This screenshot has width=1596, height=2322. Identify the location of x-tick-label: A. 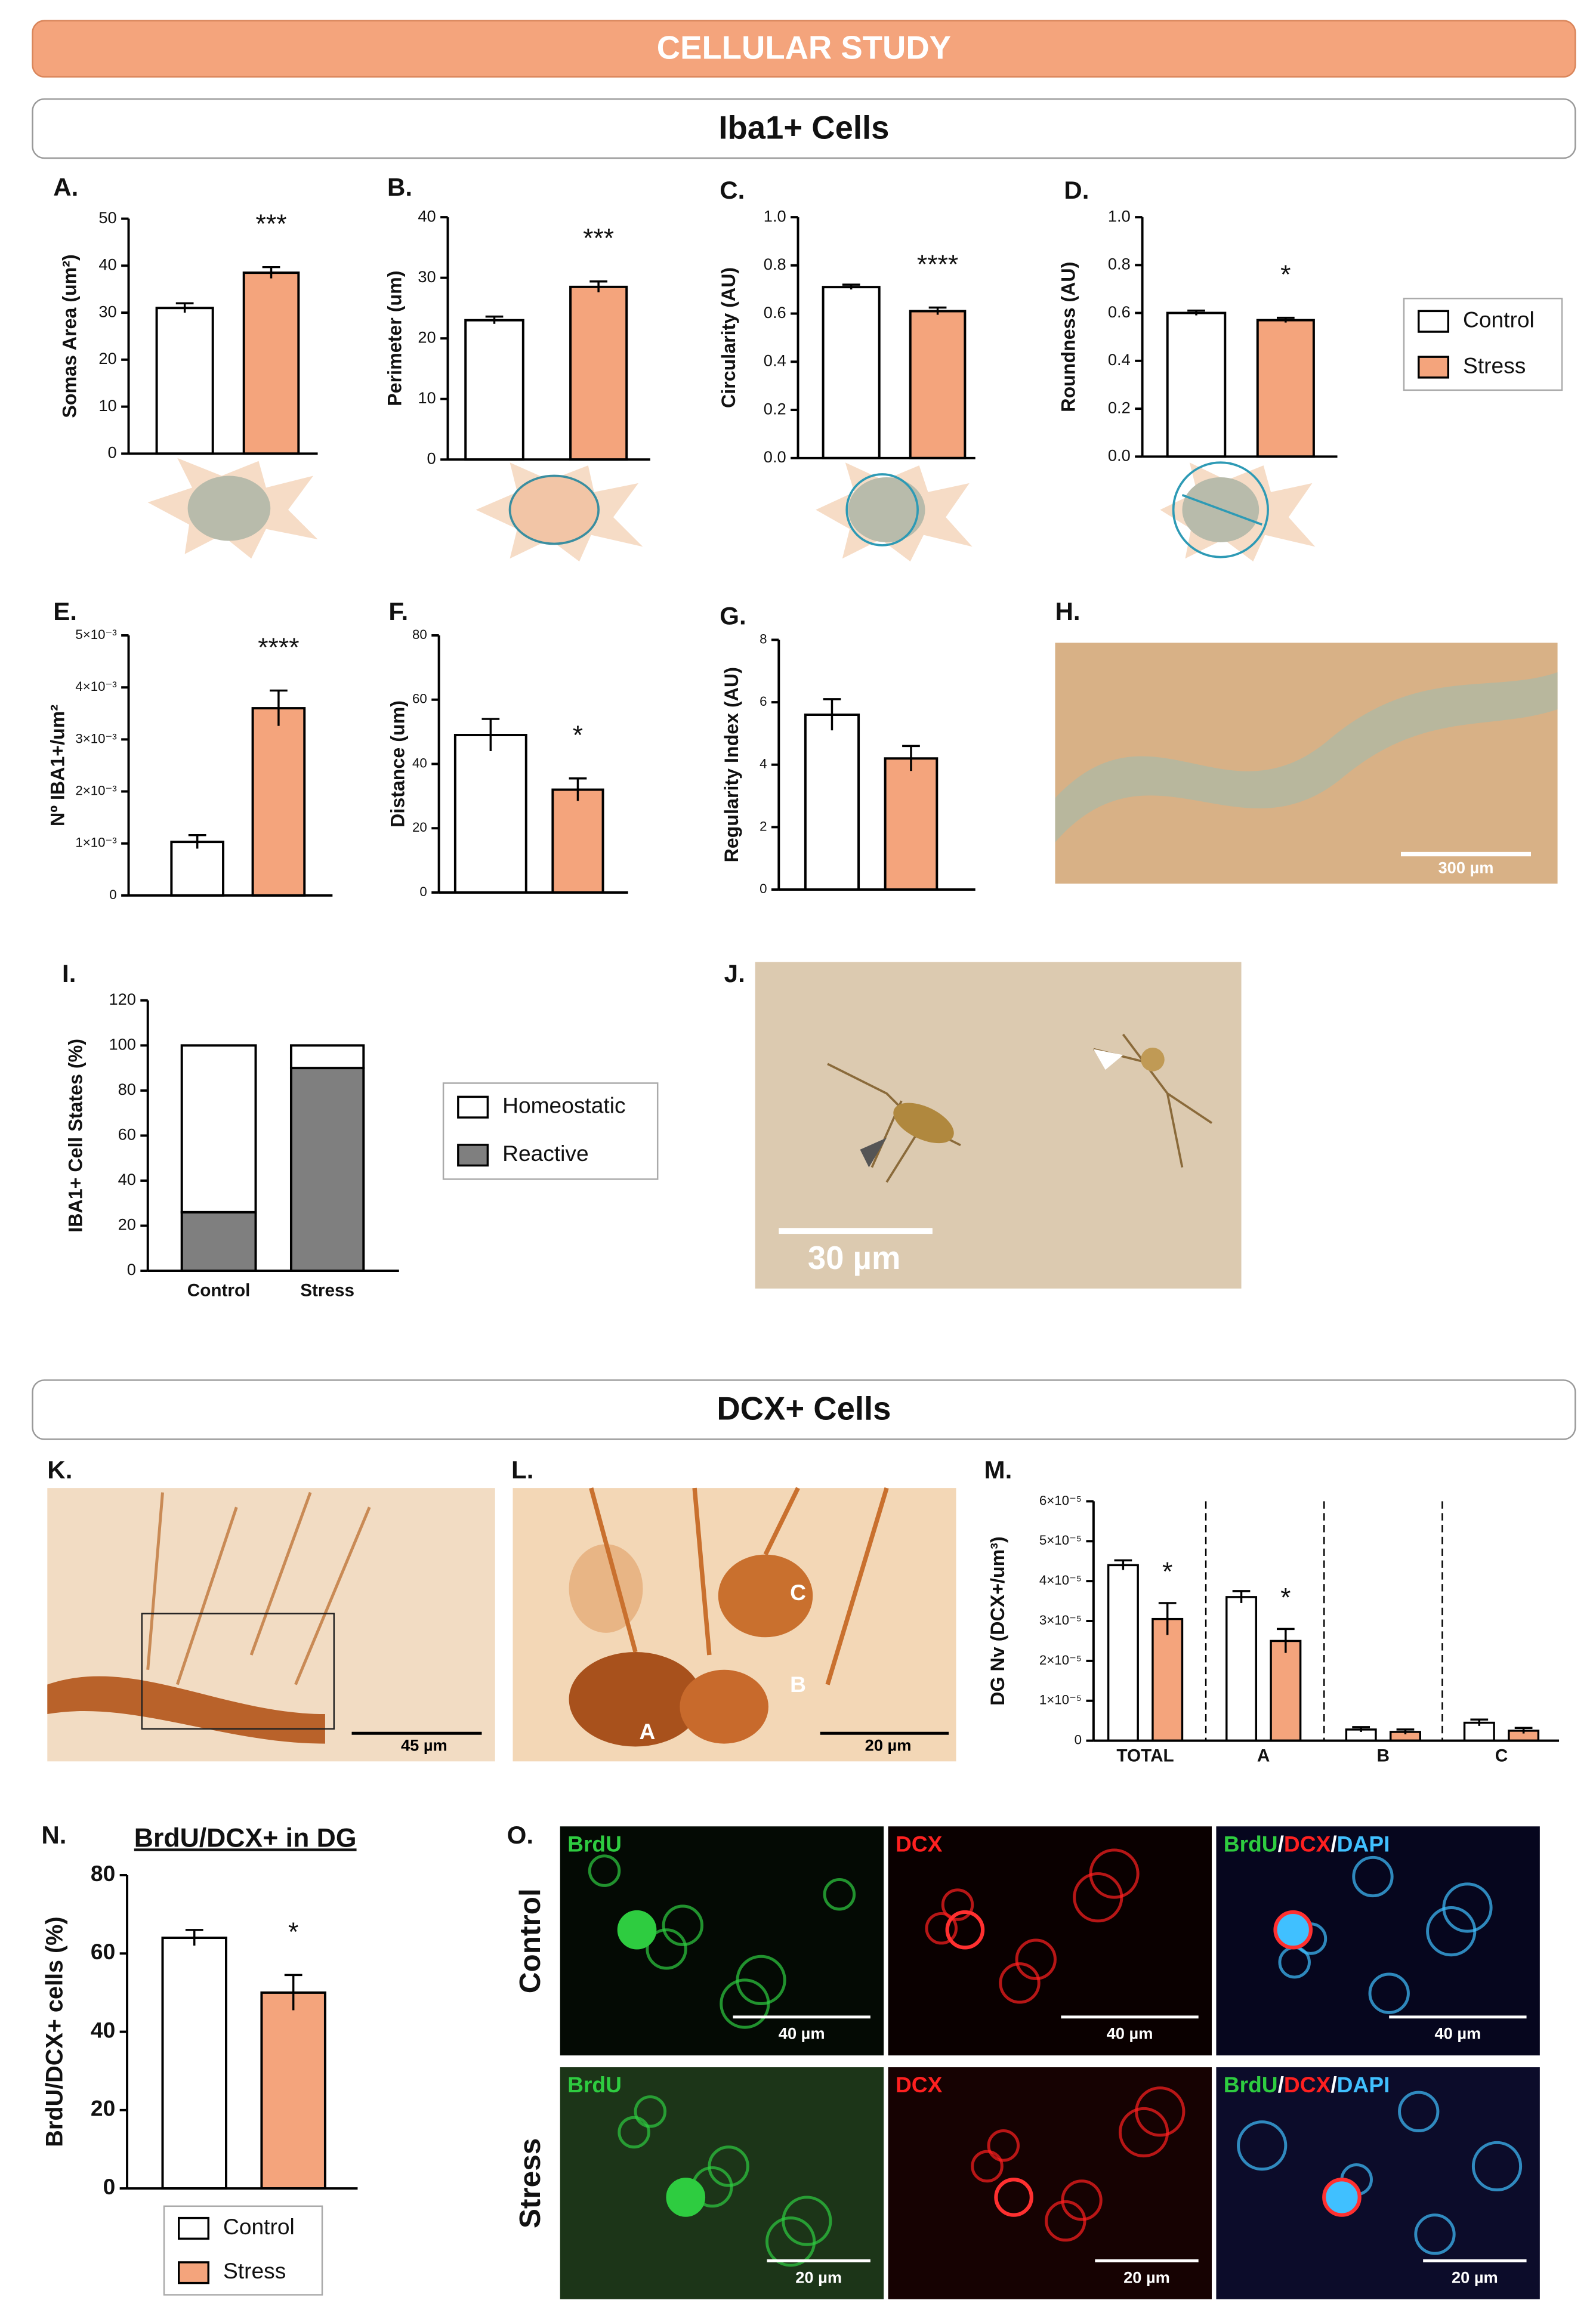
(1264, 1756).